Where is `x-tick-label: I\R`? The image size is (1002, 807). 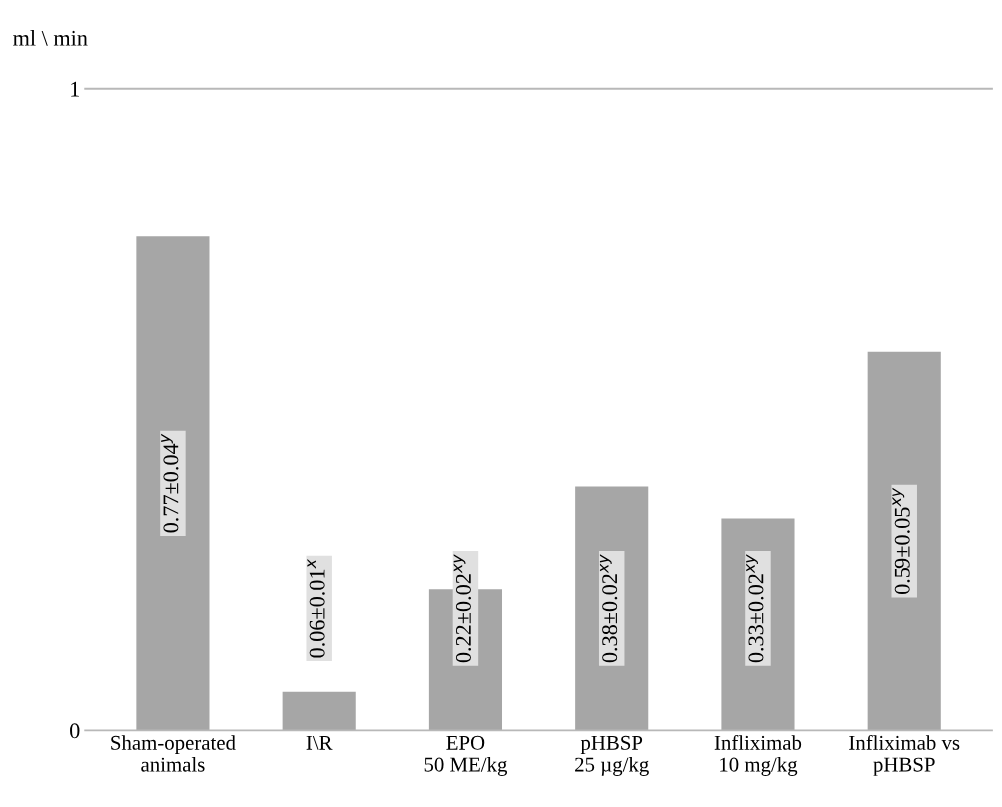
x-tick-label: I\R is located at coordinates (319, 742).